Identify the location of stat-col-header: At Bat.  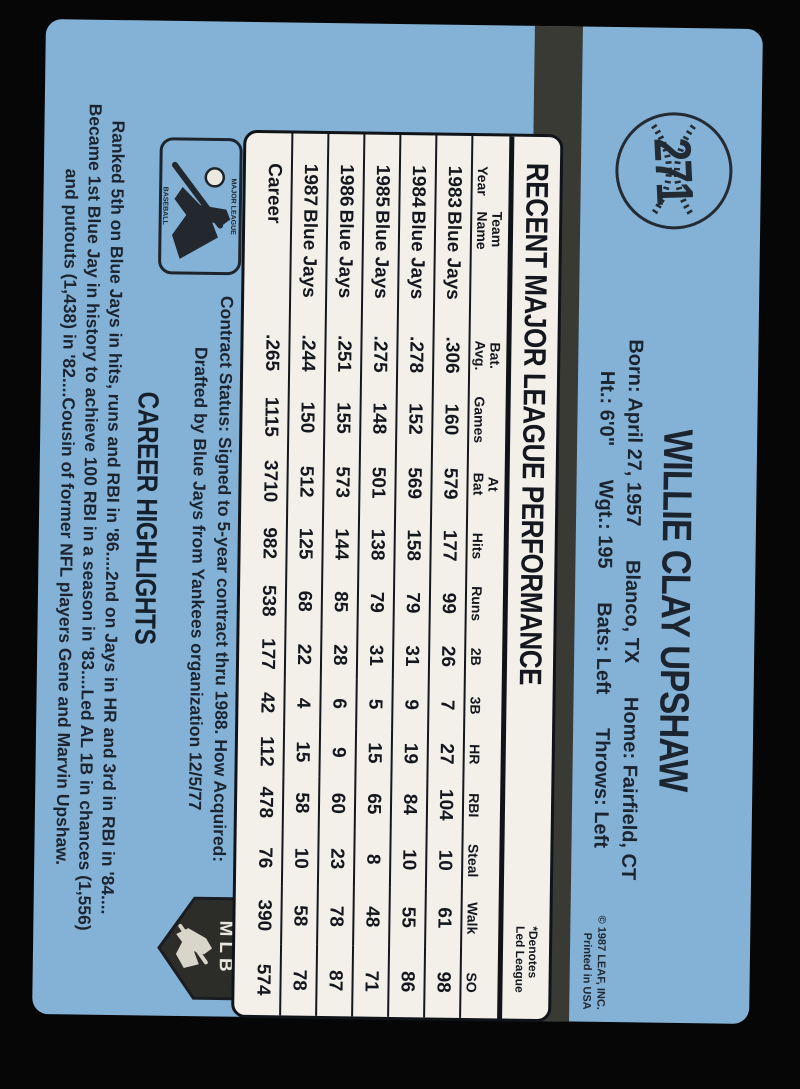
(486, 484).